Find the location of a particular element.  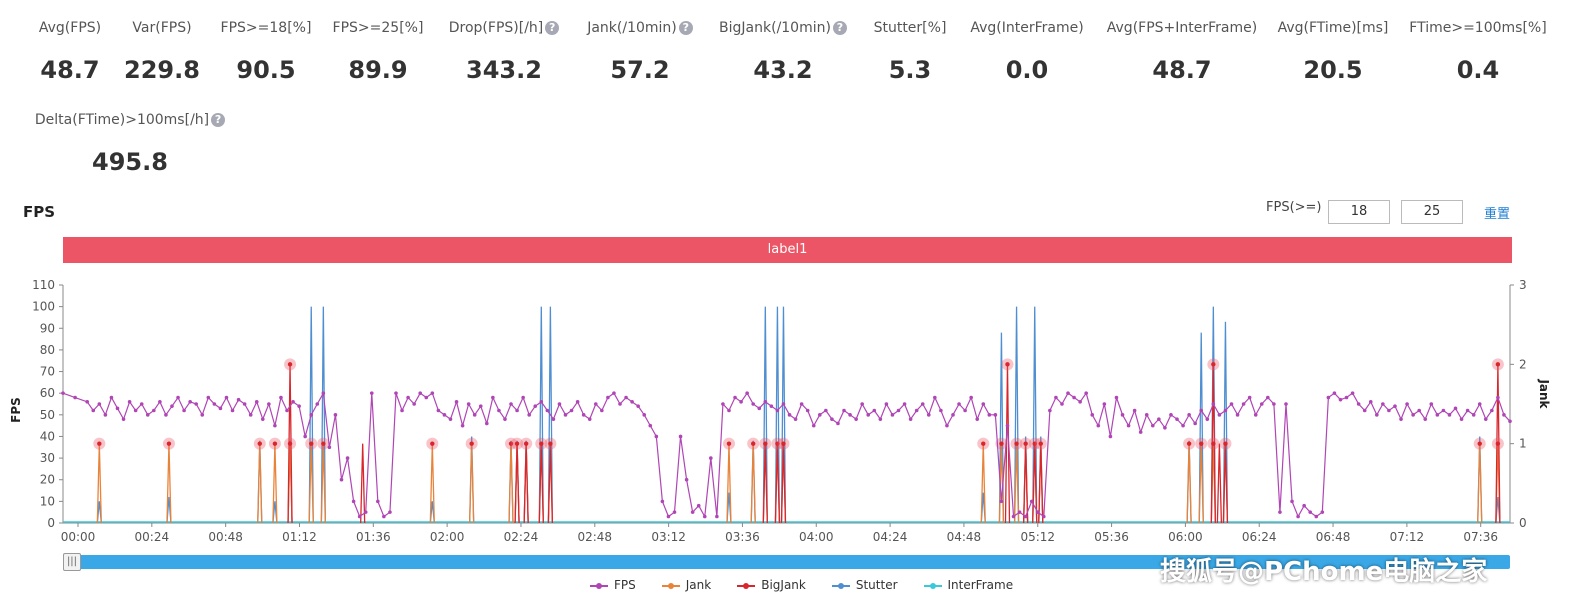

legend-item-bigjank: BigJank is located at coordinates (771, 585).